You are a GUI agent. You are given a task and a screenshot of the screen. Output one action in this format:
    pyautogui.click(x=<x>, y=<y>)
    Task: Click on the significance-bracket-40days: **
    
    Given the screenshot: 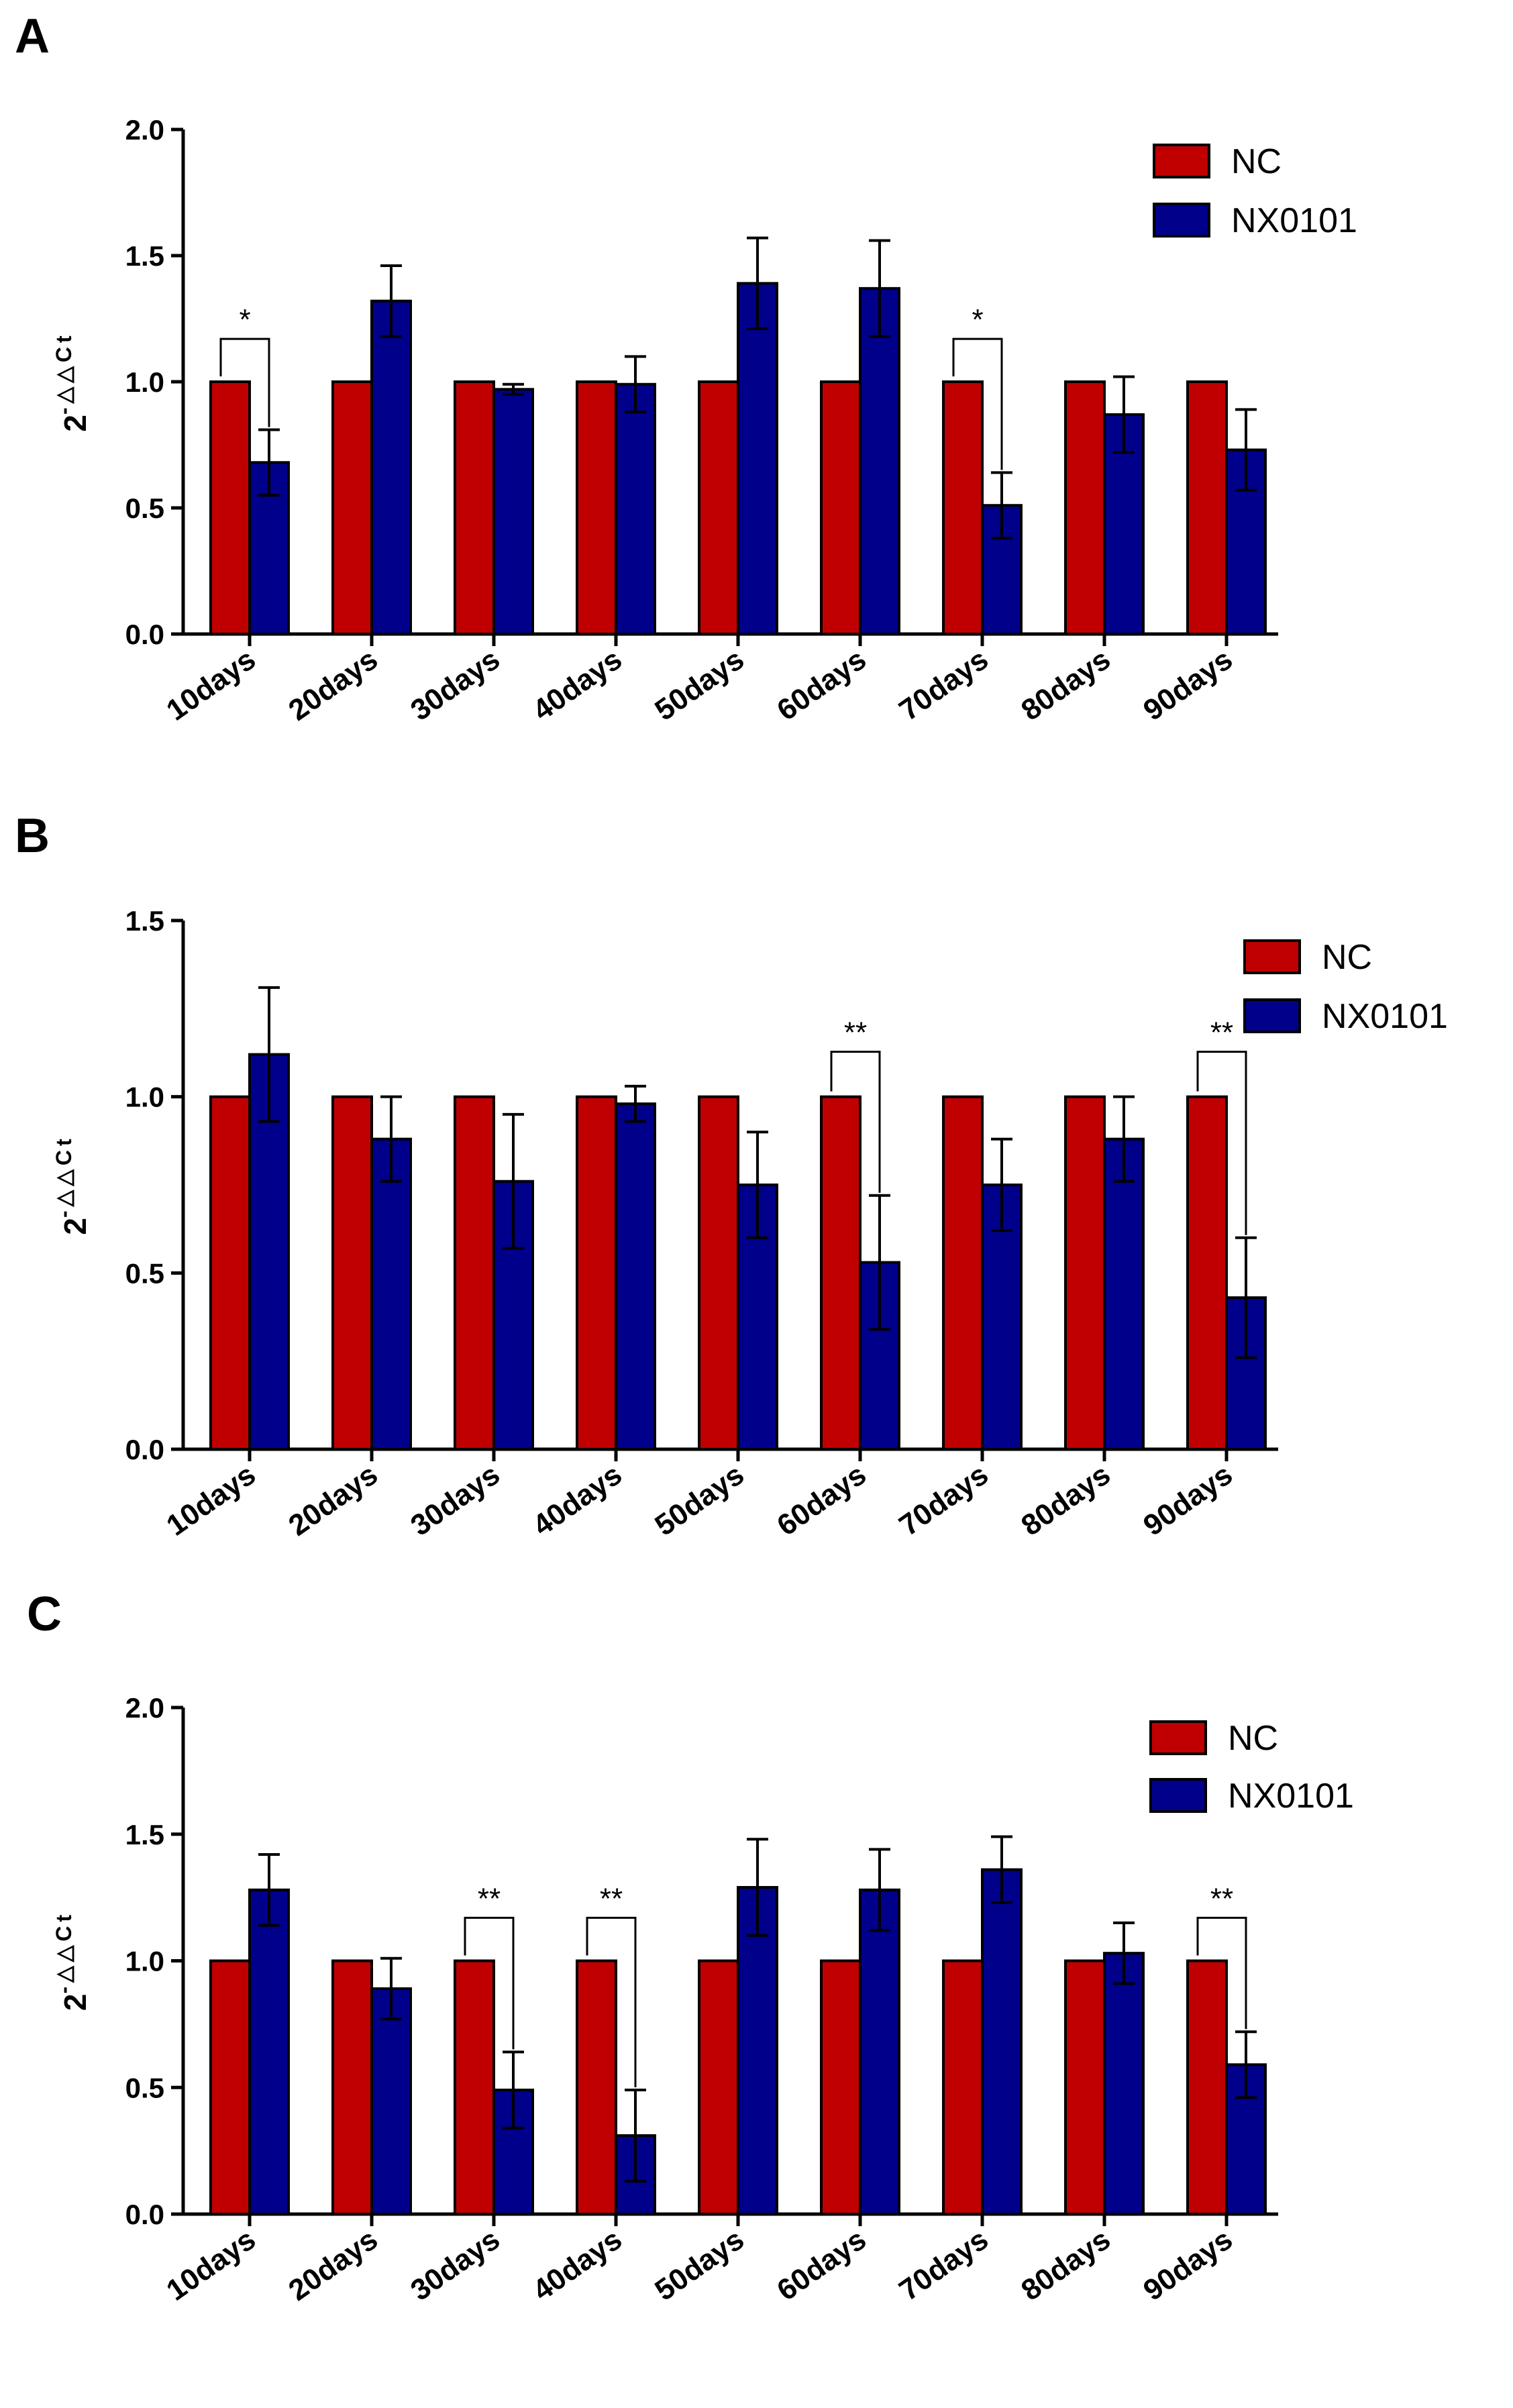 What is the action you would take?
    pyautogui.click(x=611, y=1985)
    